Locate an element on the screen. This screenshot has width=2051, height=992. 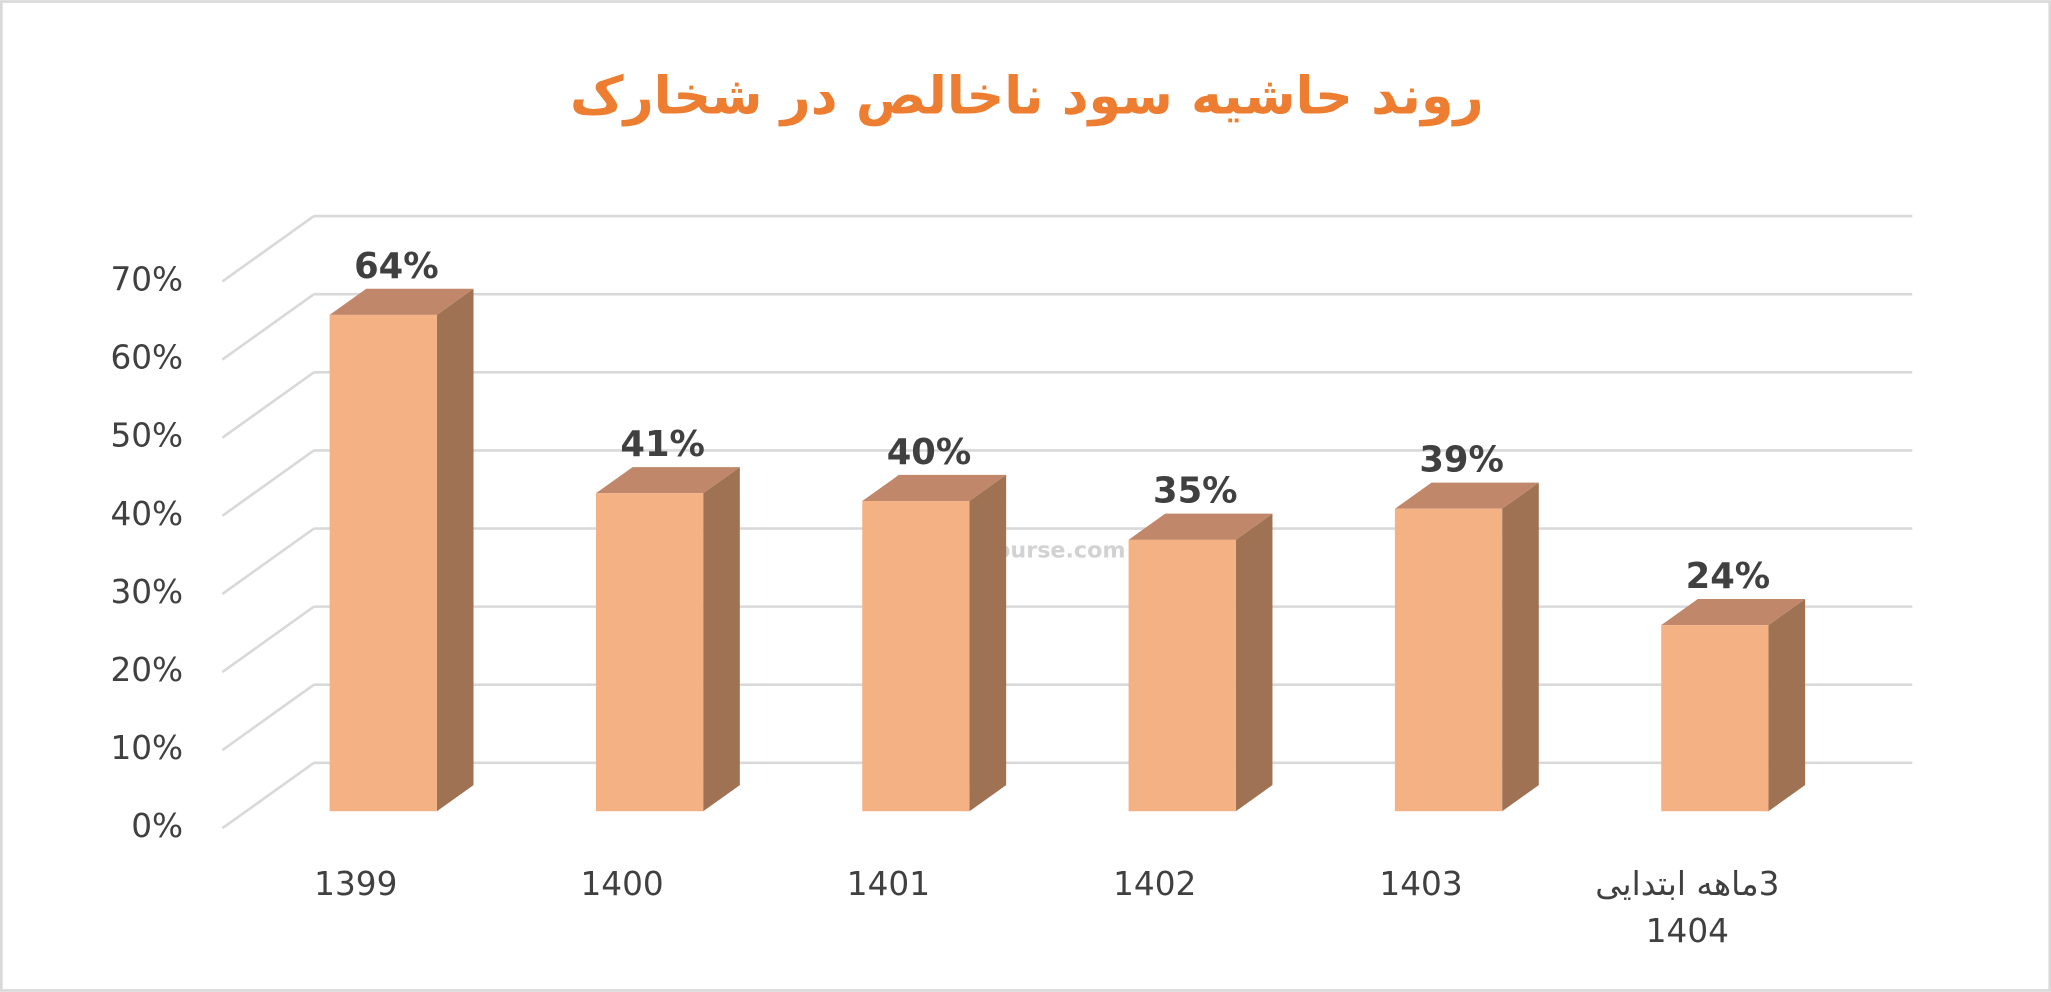
y-tick-label: 40% is located at coordinates (146, 514).